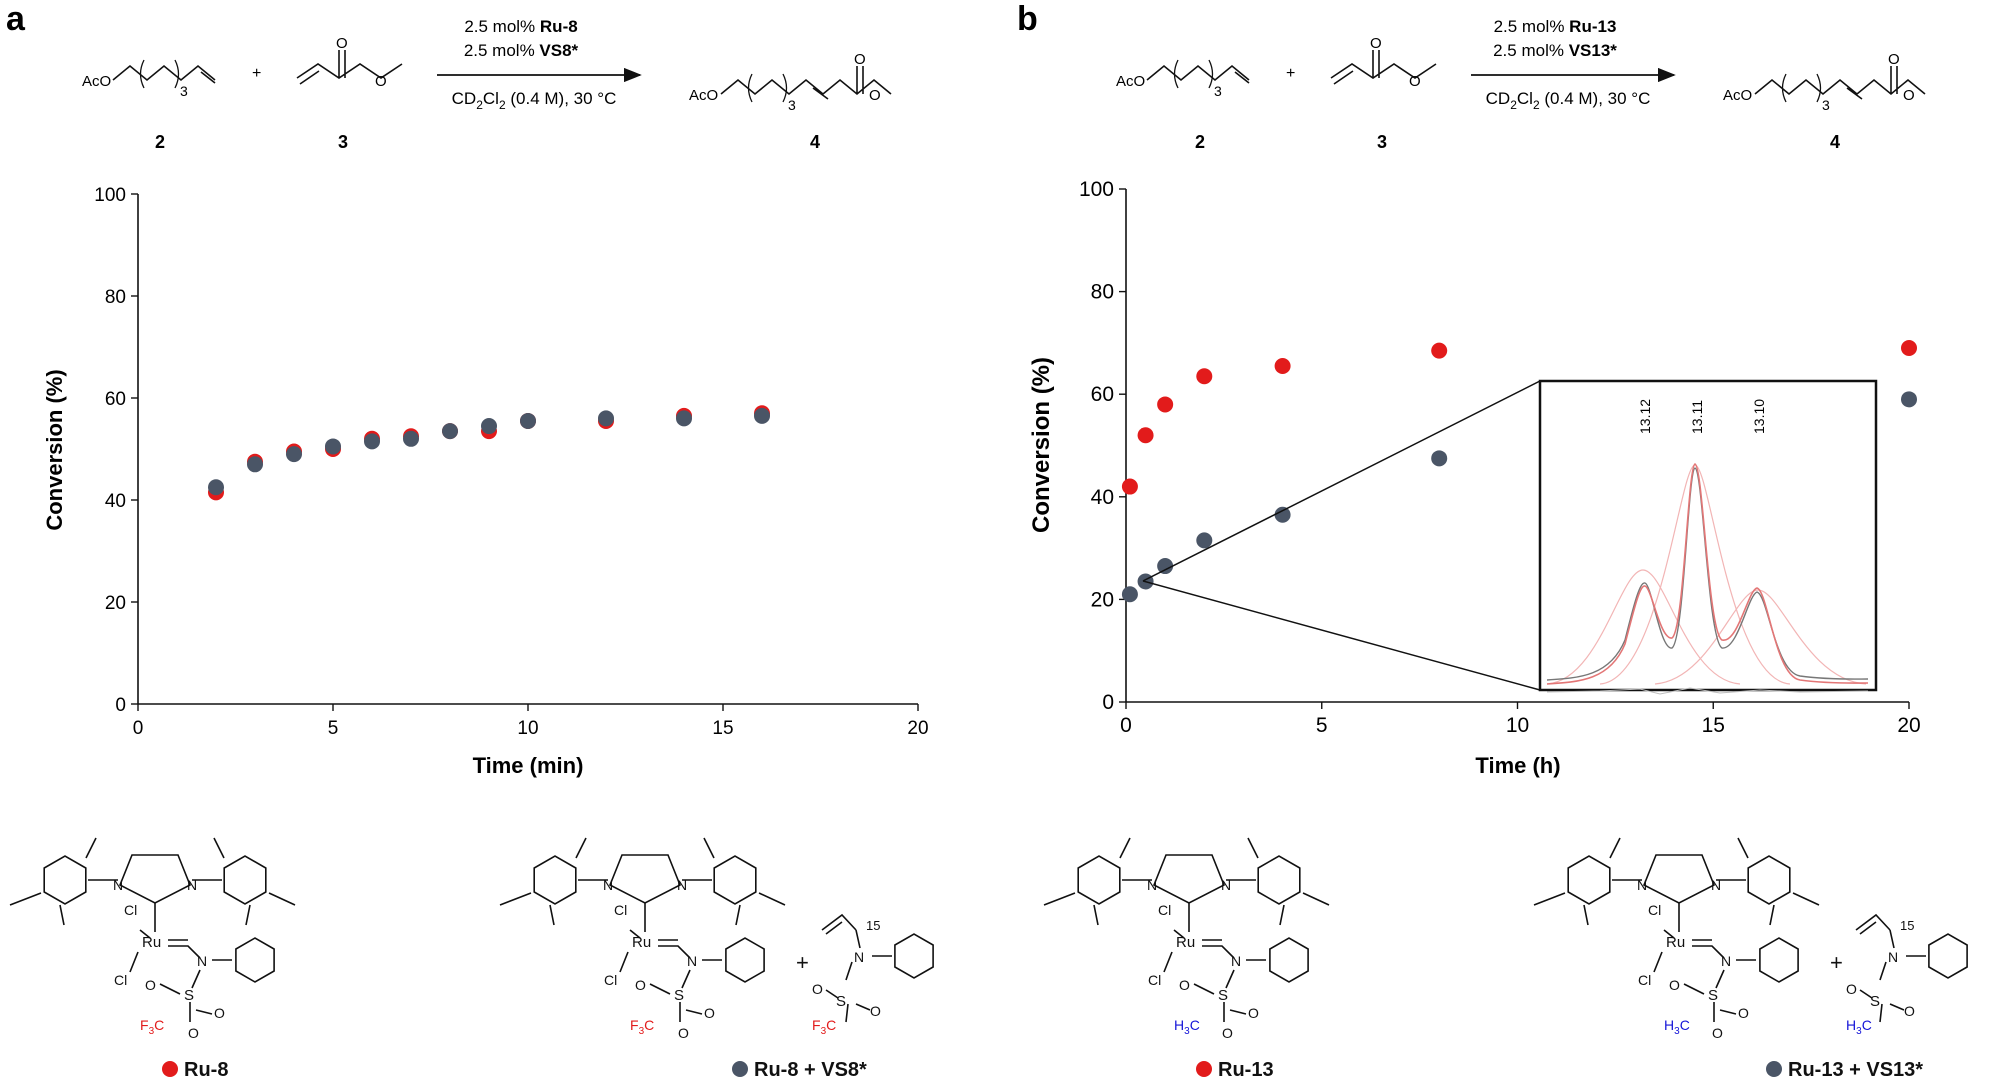 The image size is (2015, 1085). What do you see at coordinates (859, 957) in the screenshot?
I see `vs-nitrogen-label: N` at bounding box center [859, 957].